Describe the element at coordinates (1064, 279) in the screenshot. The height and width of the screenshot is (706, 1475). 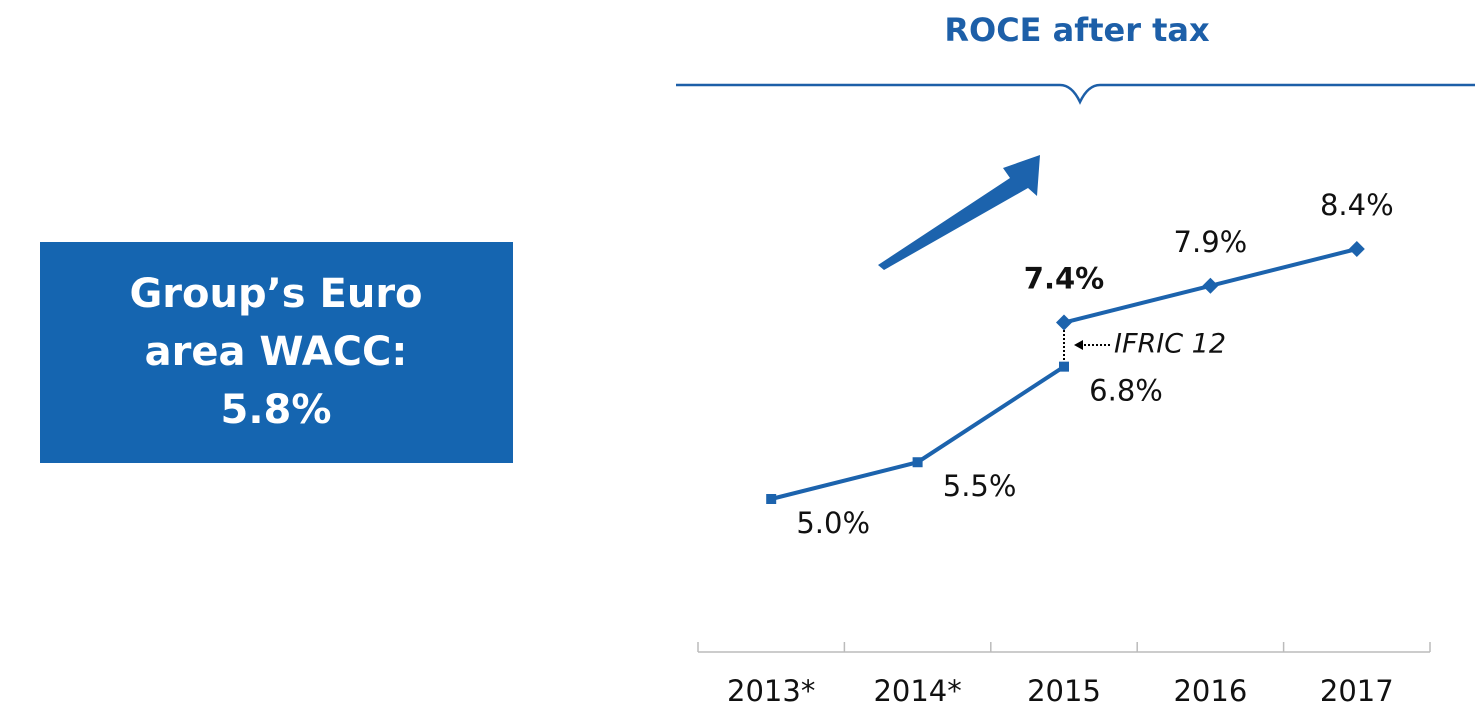
I see `data-label: 7.4%` at that location.